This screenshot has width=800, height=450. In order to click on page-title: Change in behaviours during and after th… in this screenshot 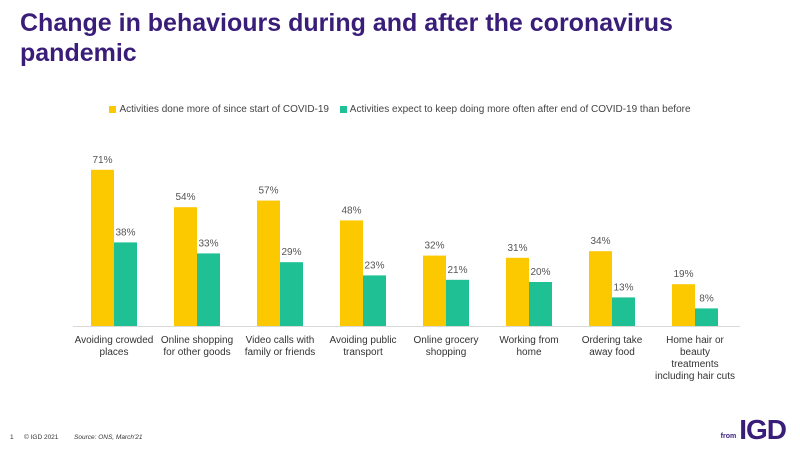, I will do `click(346, 38)`.